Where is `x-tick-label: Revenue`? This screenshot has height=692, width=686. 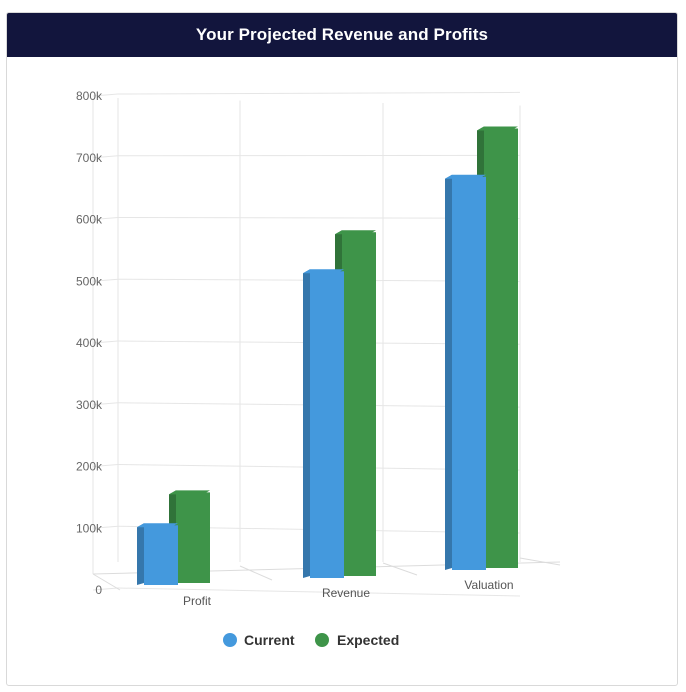 x-tick-label: Revenue is located at coordinates (346, 593).